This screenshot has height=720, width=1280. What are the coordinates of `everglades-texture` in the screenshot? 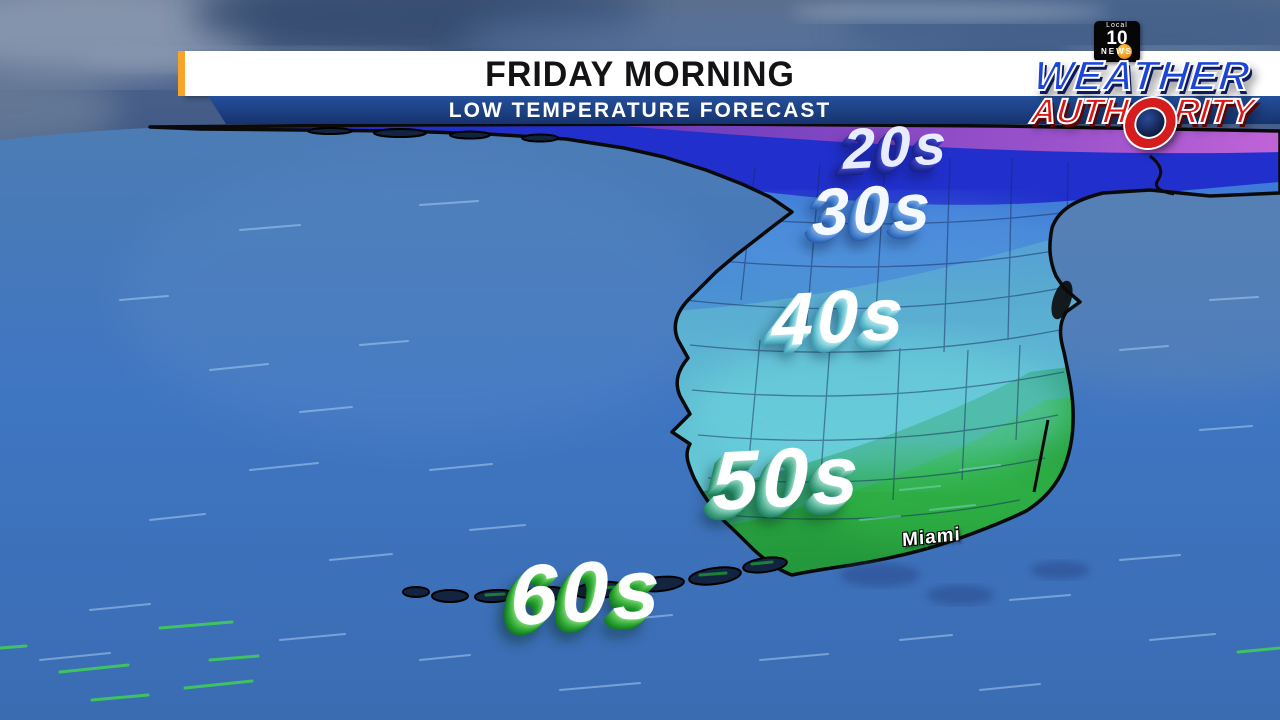 It's located at (930, 492).